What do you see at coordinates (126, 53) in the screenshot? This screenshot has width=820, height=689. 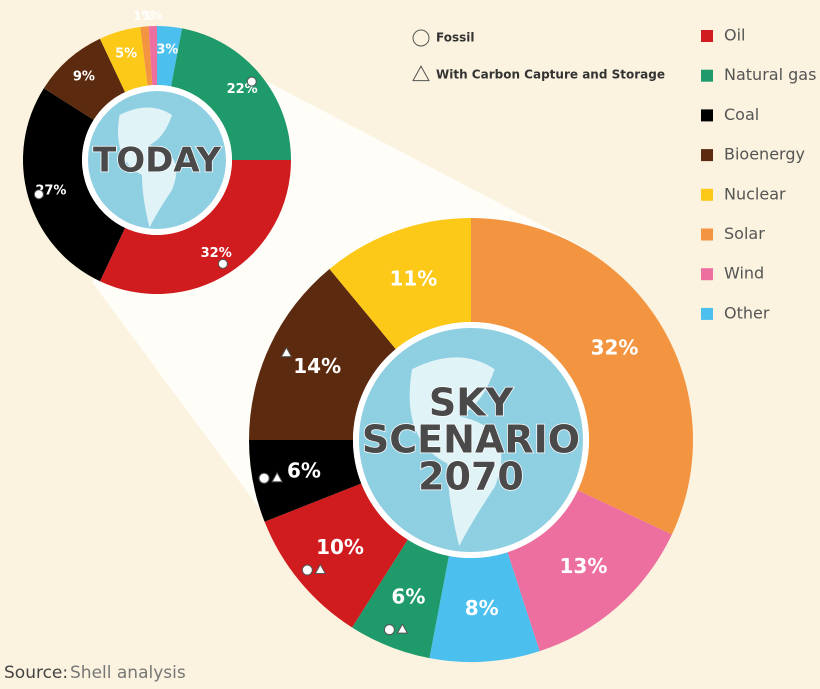 I see `segment-label: 5%` at bounding box center [126, 53].